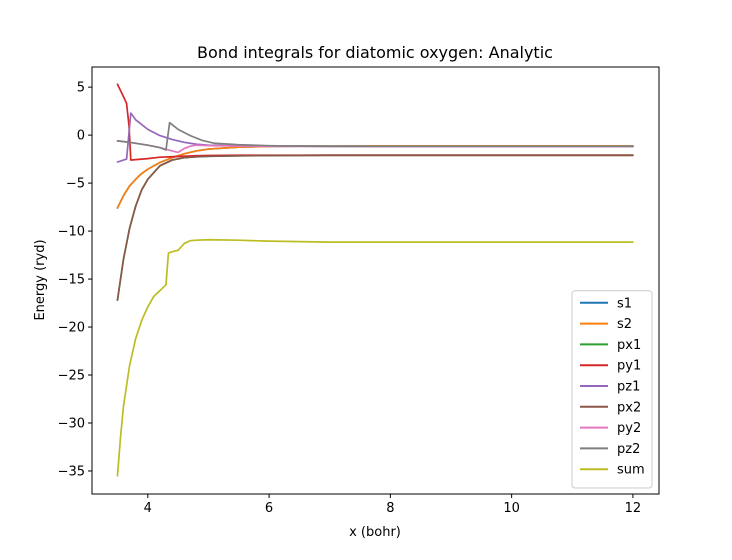  I want to click on y-axis: 5 0 −5 −10 −15 −20 −25 −30 −35, so click(75, 280).